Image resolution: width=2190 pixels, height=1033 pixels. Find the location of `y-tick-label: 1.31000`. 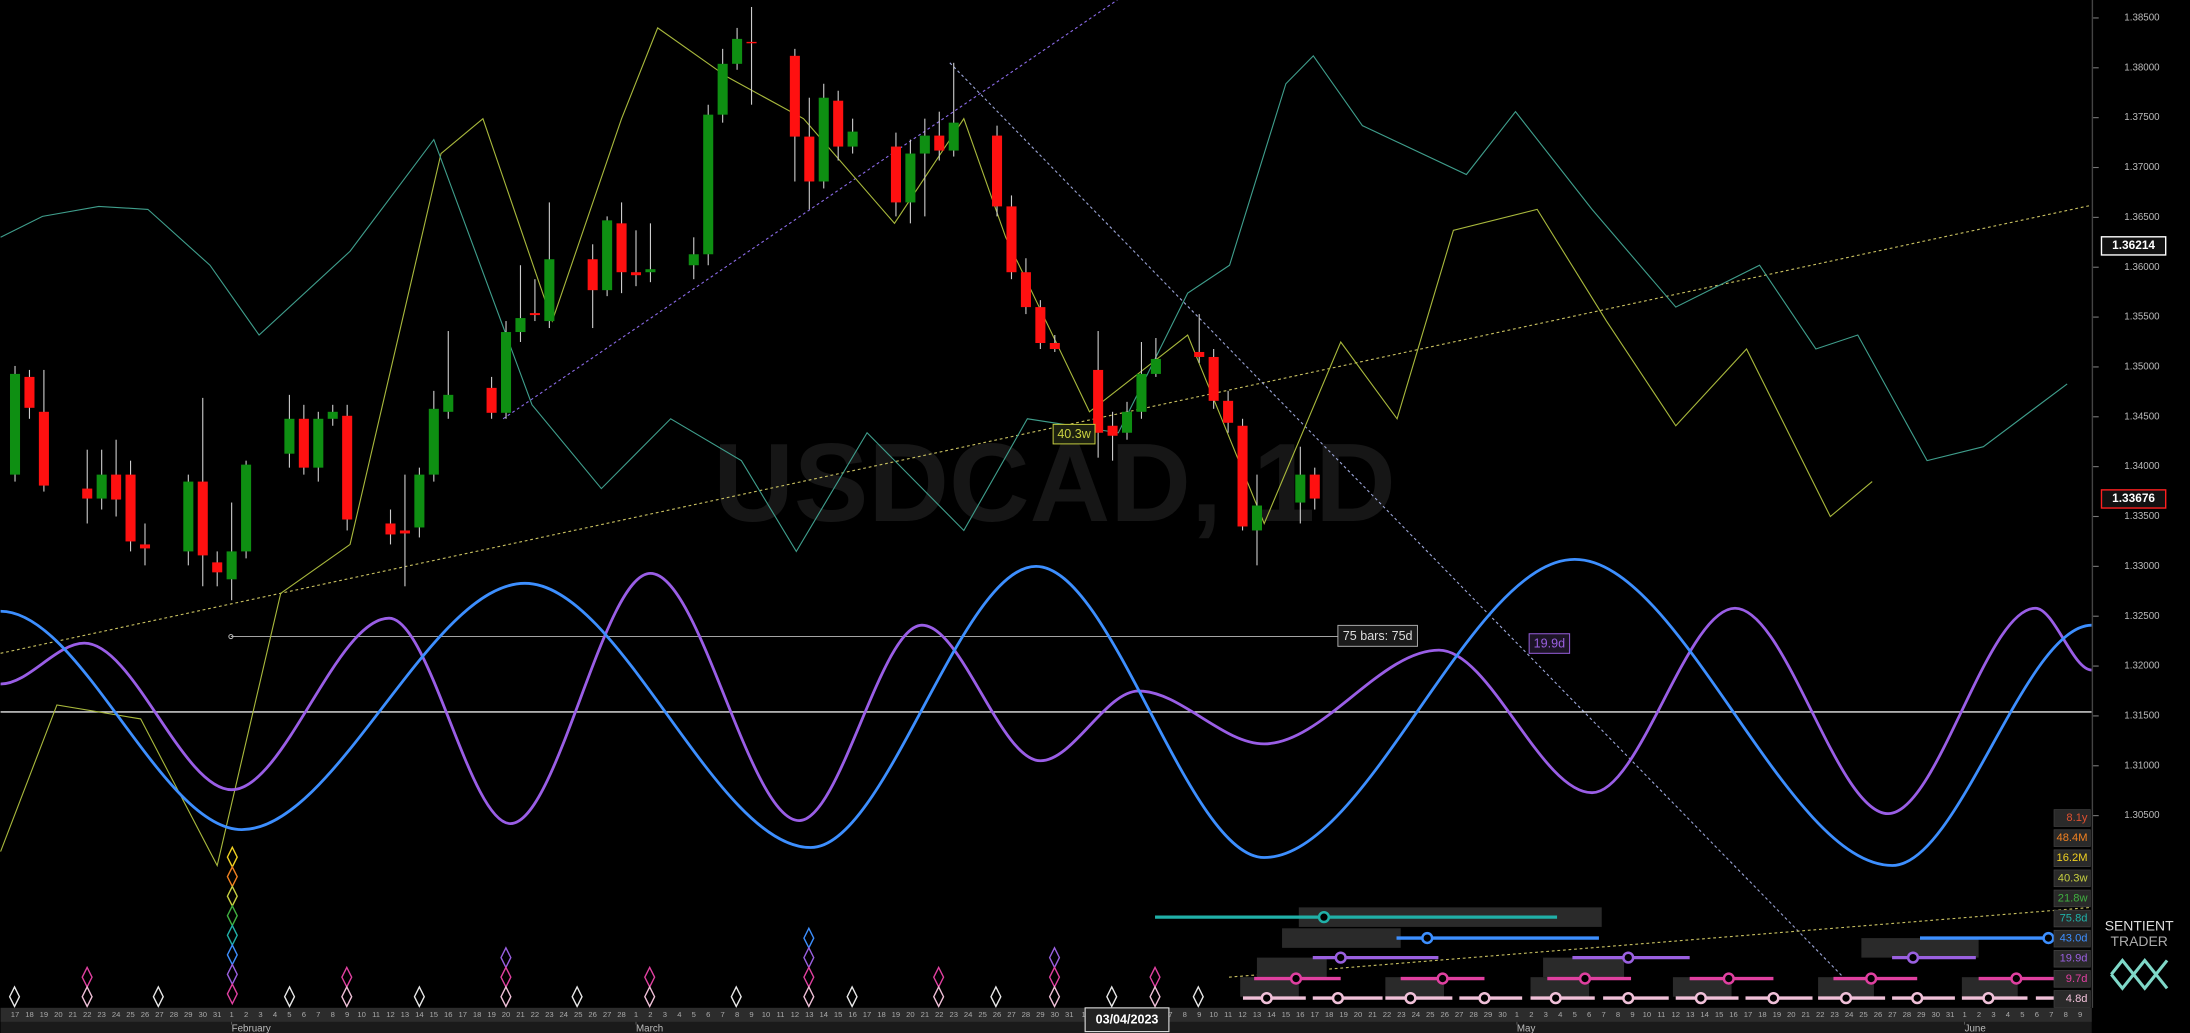

y-tick-label: 1.31000 is located at coordinates (2142, 765).